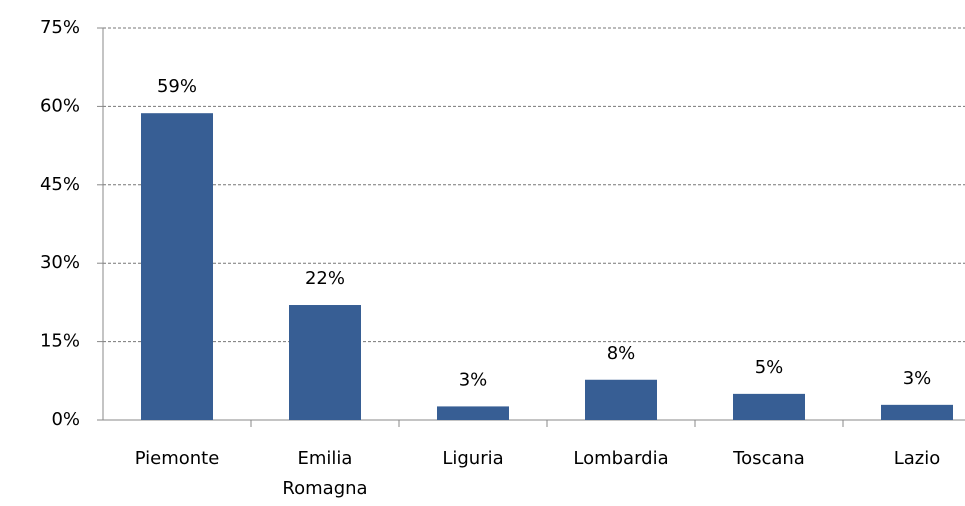 This screenshot has width=965, height=506. Describe the element at coordinates (325, 473) in the screenshot. I see `x-tick-label: Emilia Romagna` at that location.